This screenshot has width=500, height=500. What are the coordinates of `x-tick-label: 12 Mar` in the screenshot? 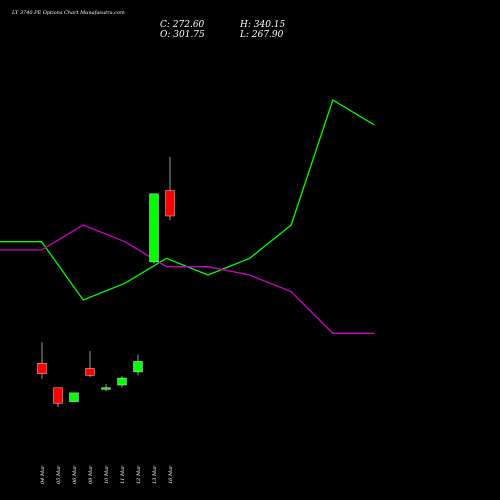 It's located at (139, 474).